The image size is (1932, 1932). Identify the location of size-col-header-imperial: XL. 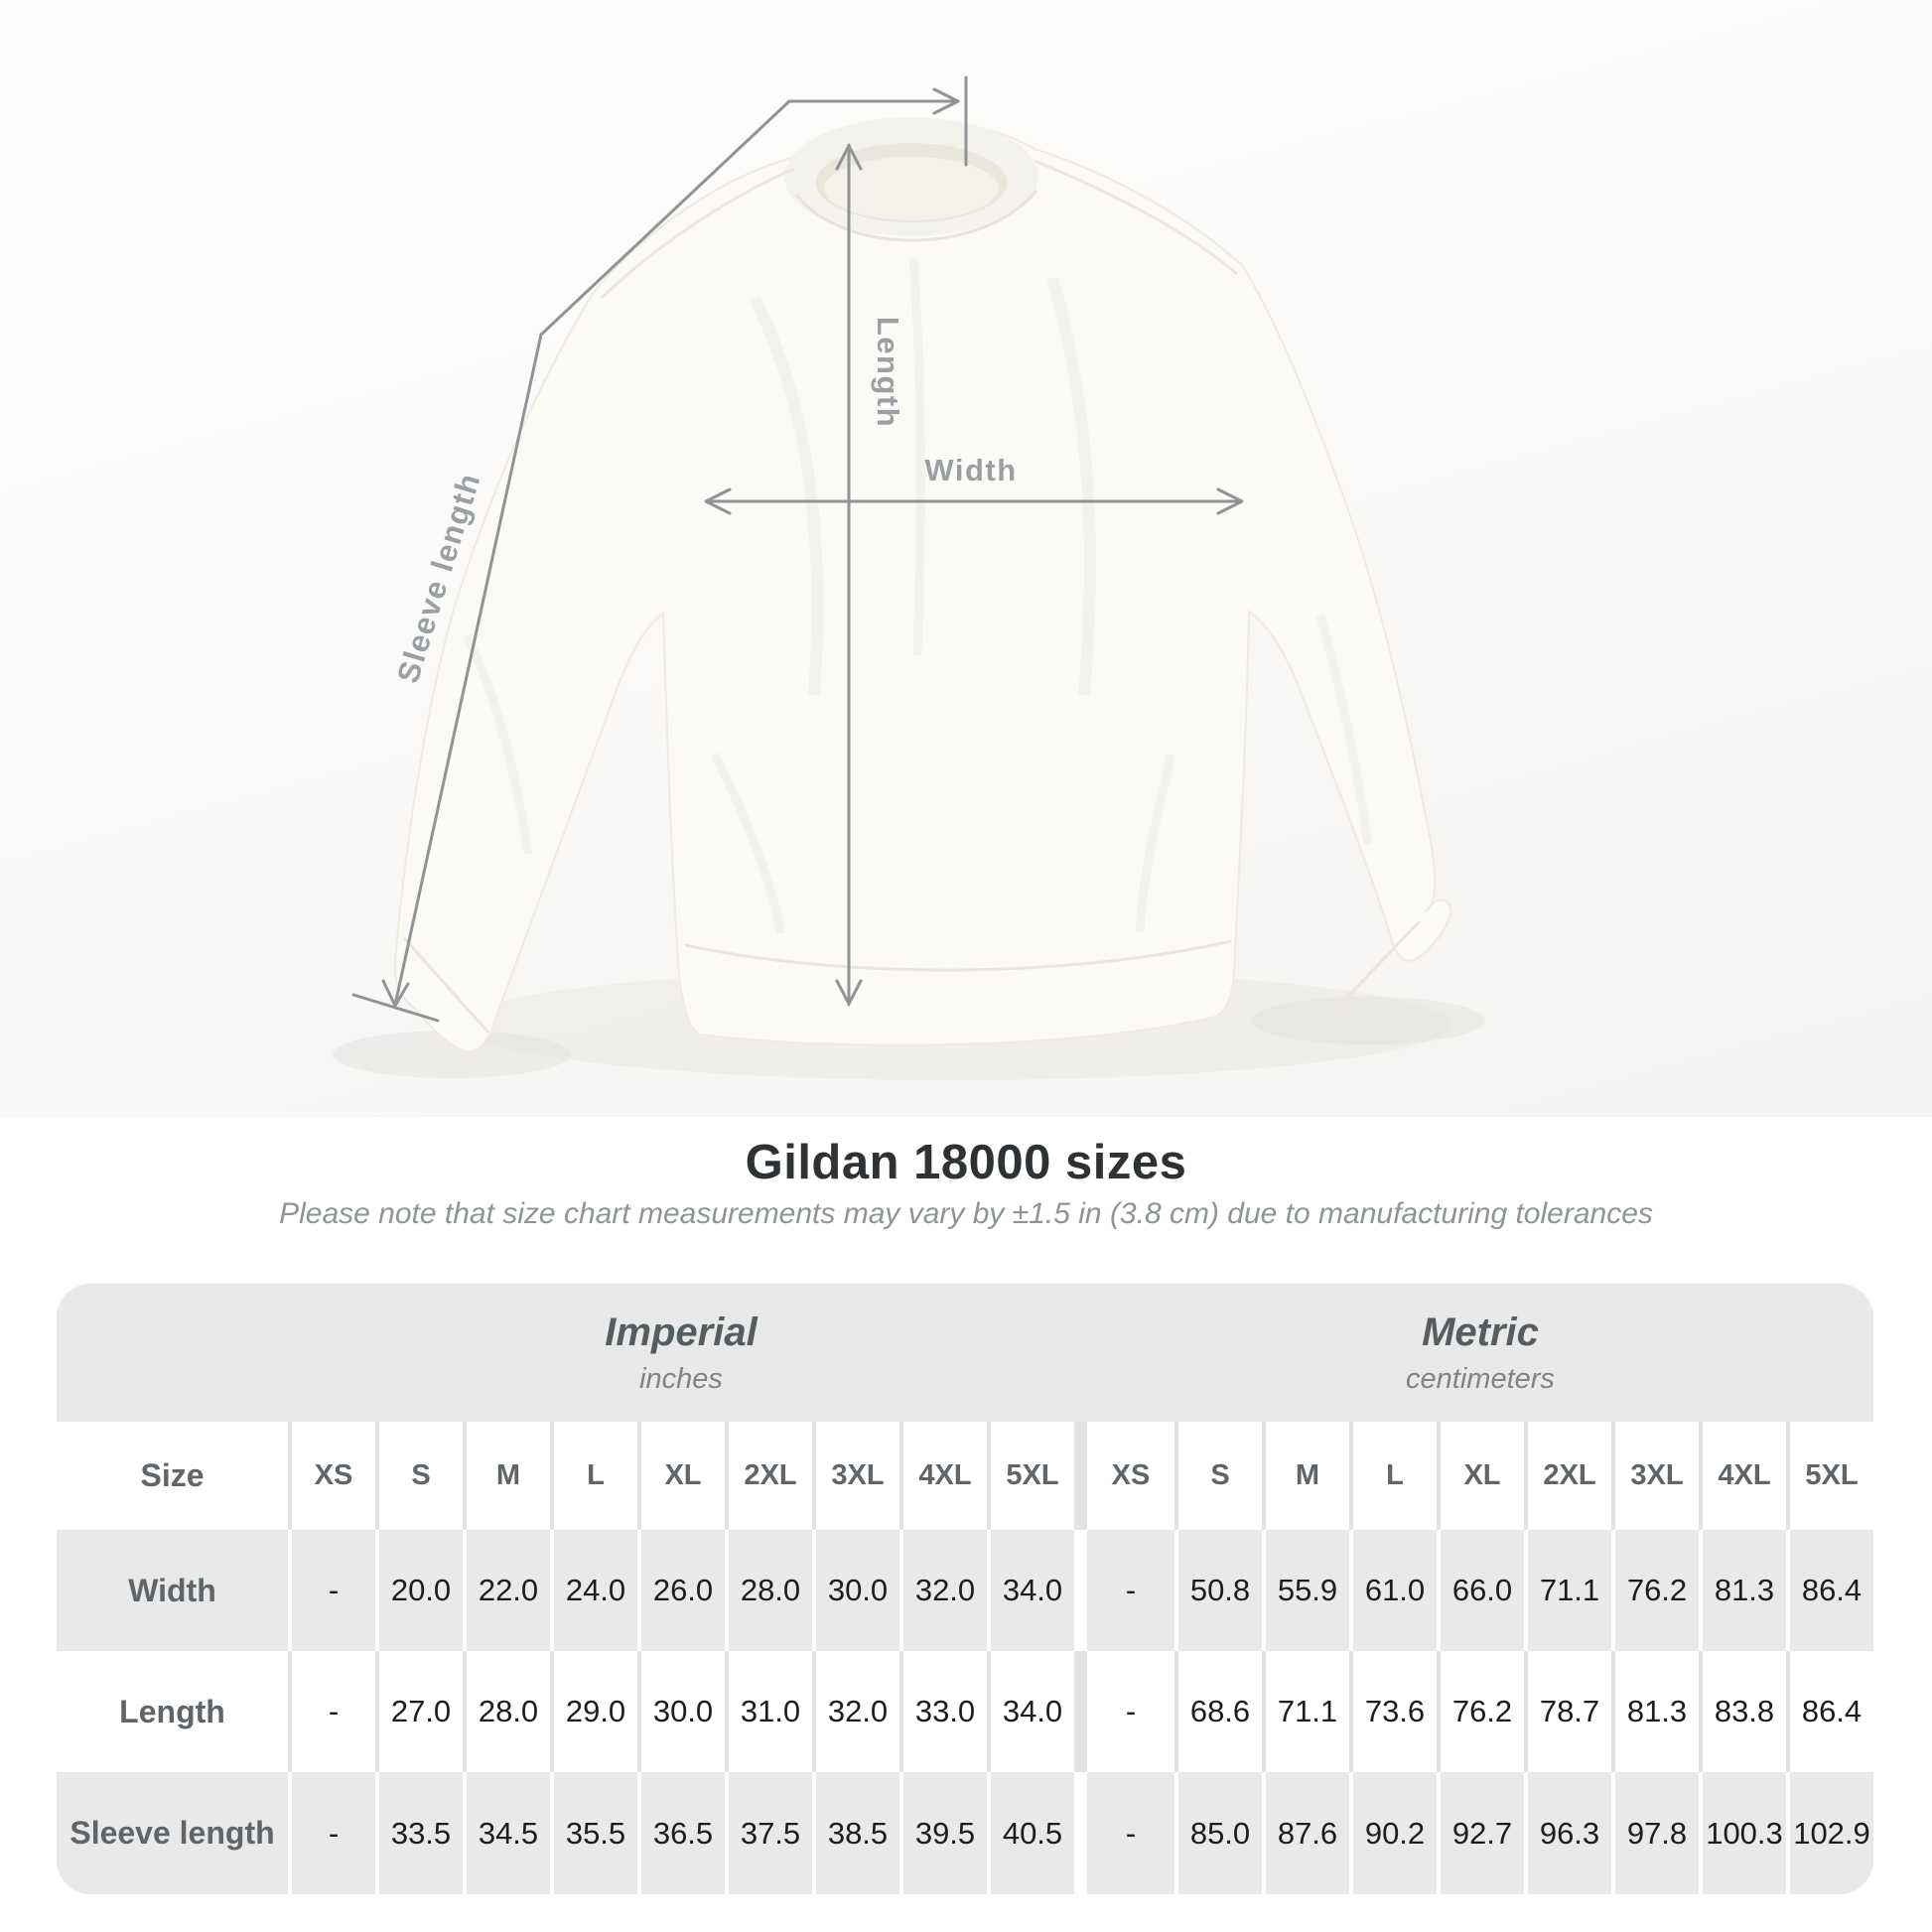
(681, 1476).